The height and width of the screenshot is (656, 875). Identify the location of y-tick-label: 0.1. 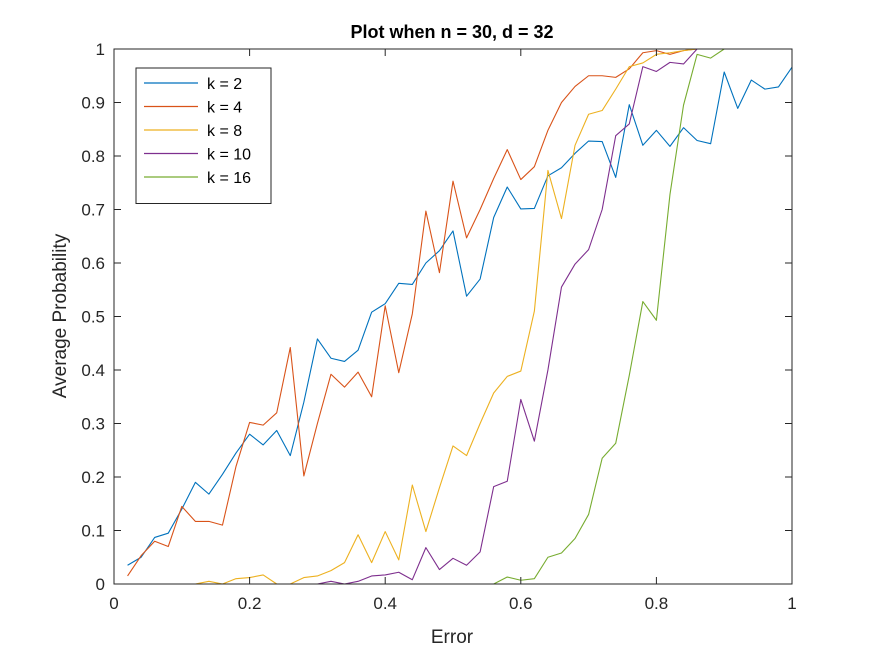
(93, 531).